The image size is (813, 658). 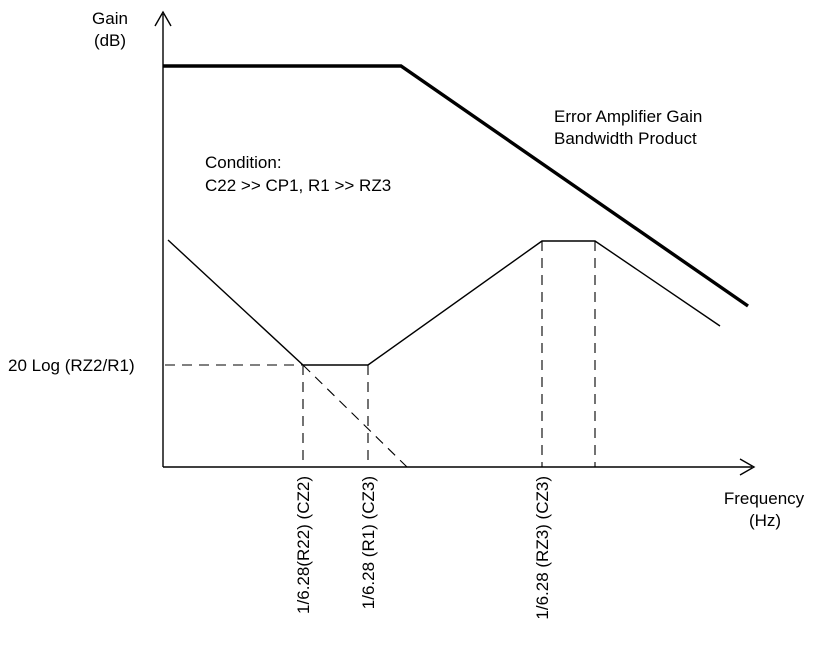 I want to click on gain-level-label: 20 Log (RZ2/R1), so click(x=71, y=365).